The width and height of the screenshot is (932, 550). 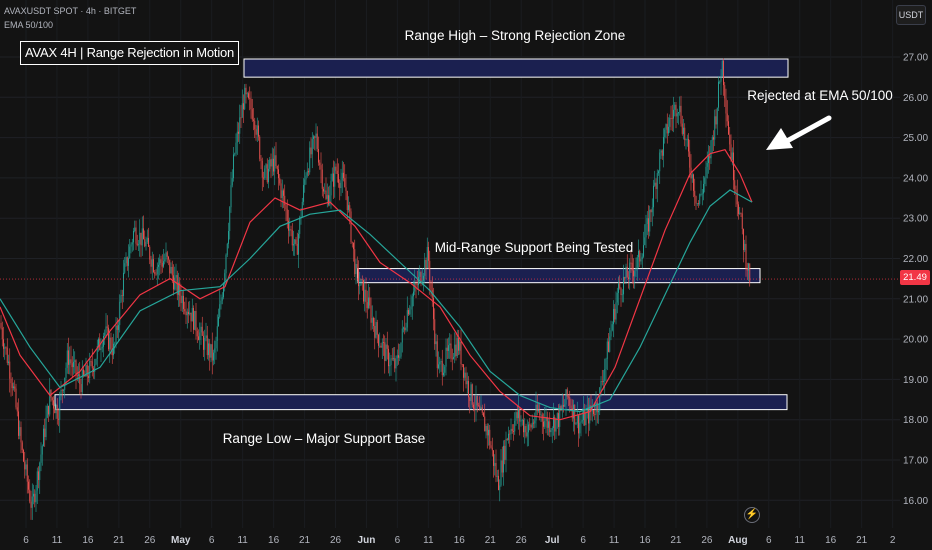 What do you see at coordinates (752, 515) in the screenshot?
I see `lightning-icon: ⚡` at bounding box center [752, 515].